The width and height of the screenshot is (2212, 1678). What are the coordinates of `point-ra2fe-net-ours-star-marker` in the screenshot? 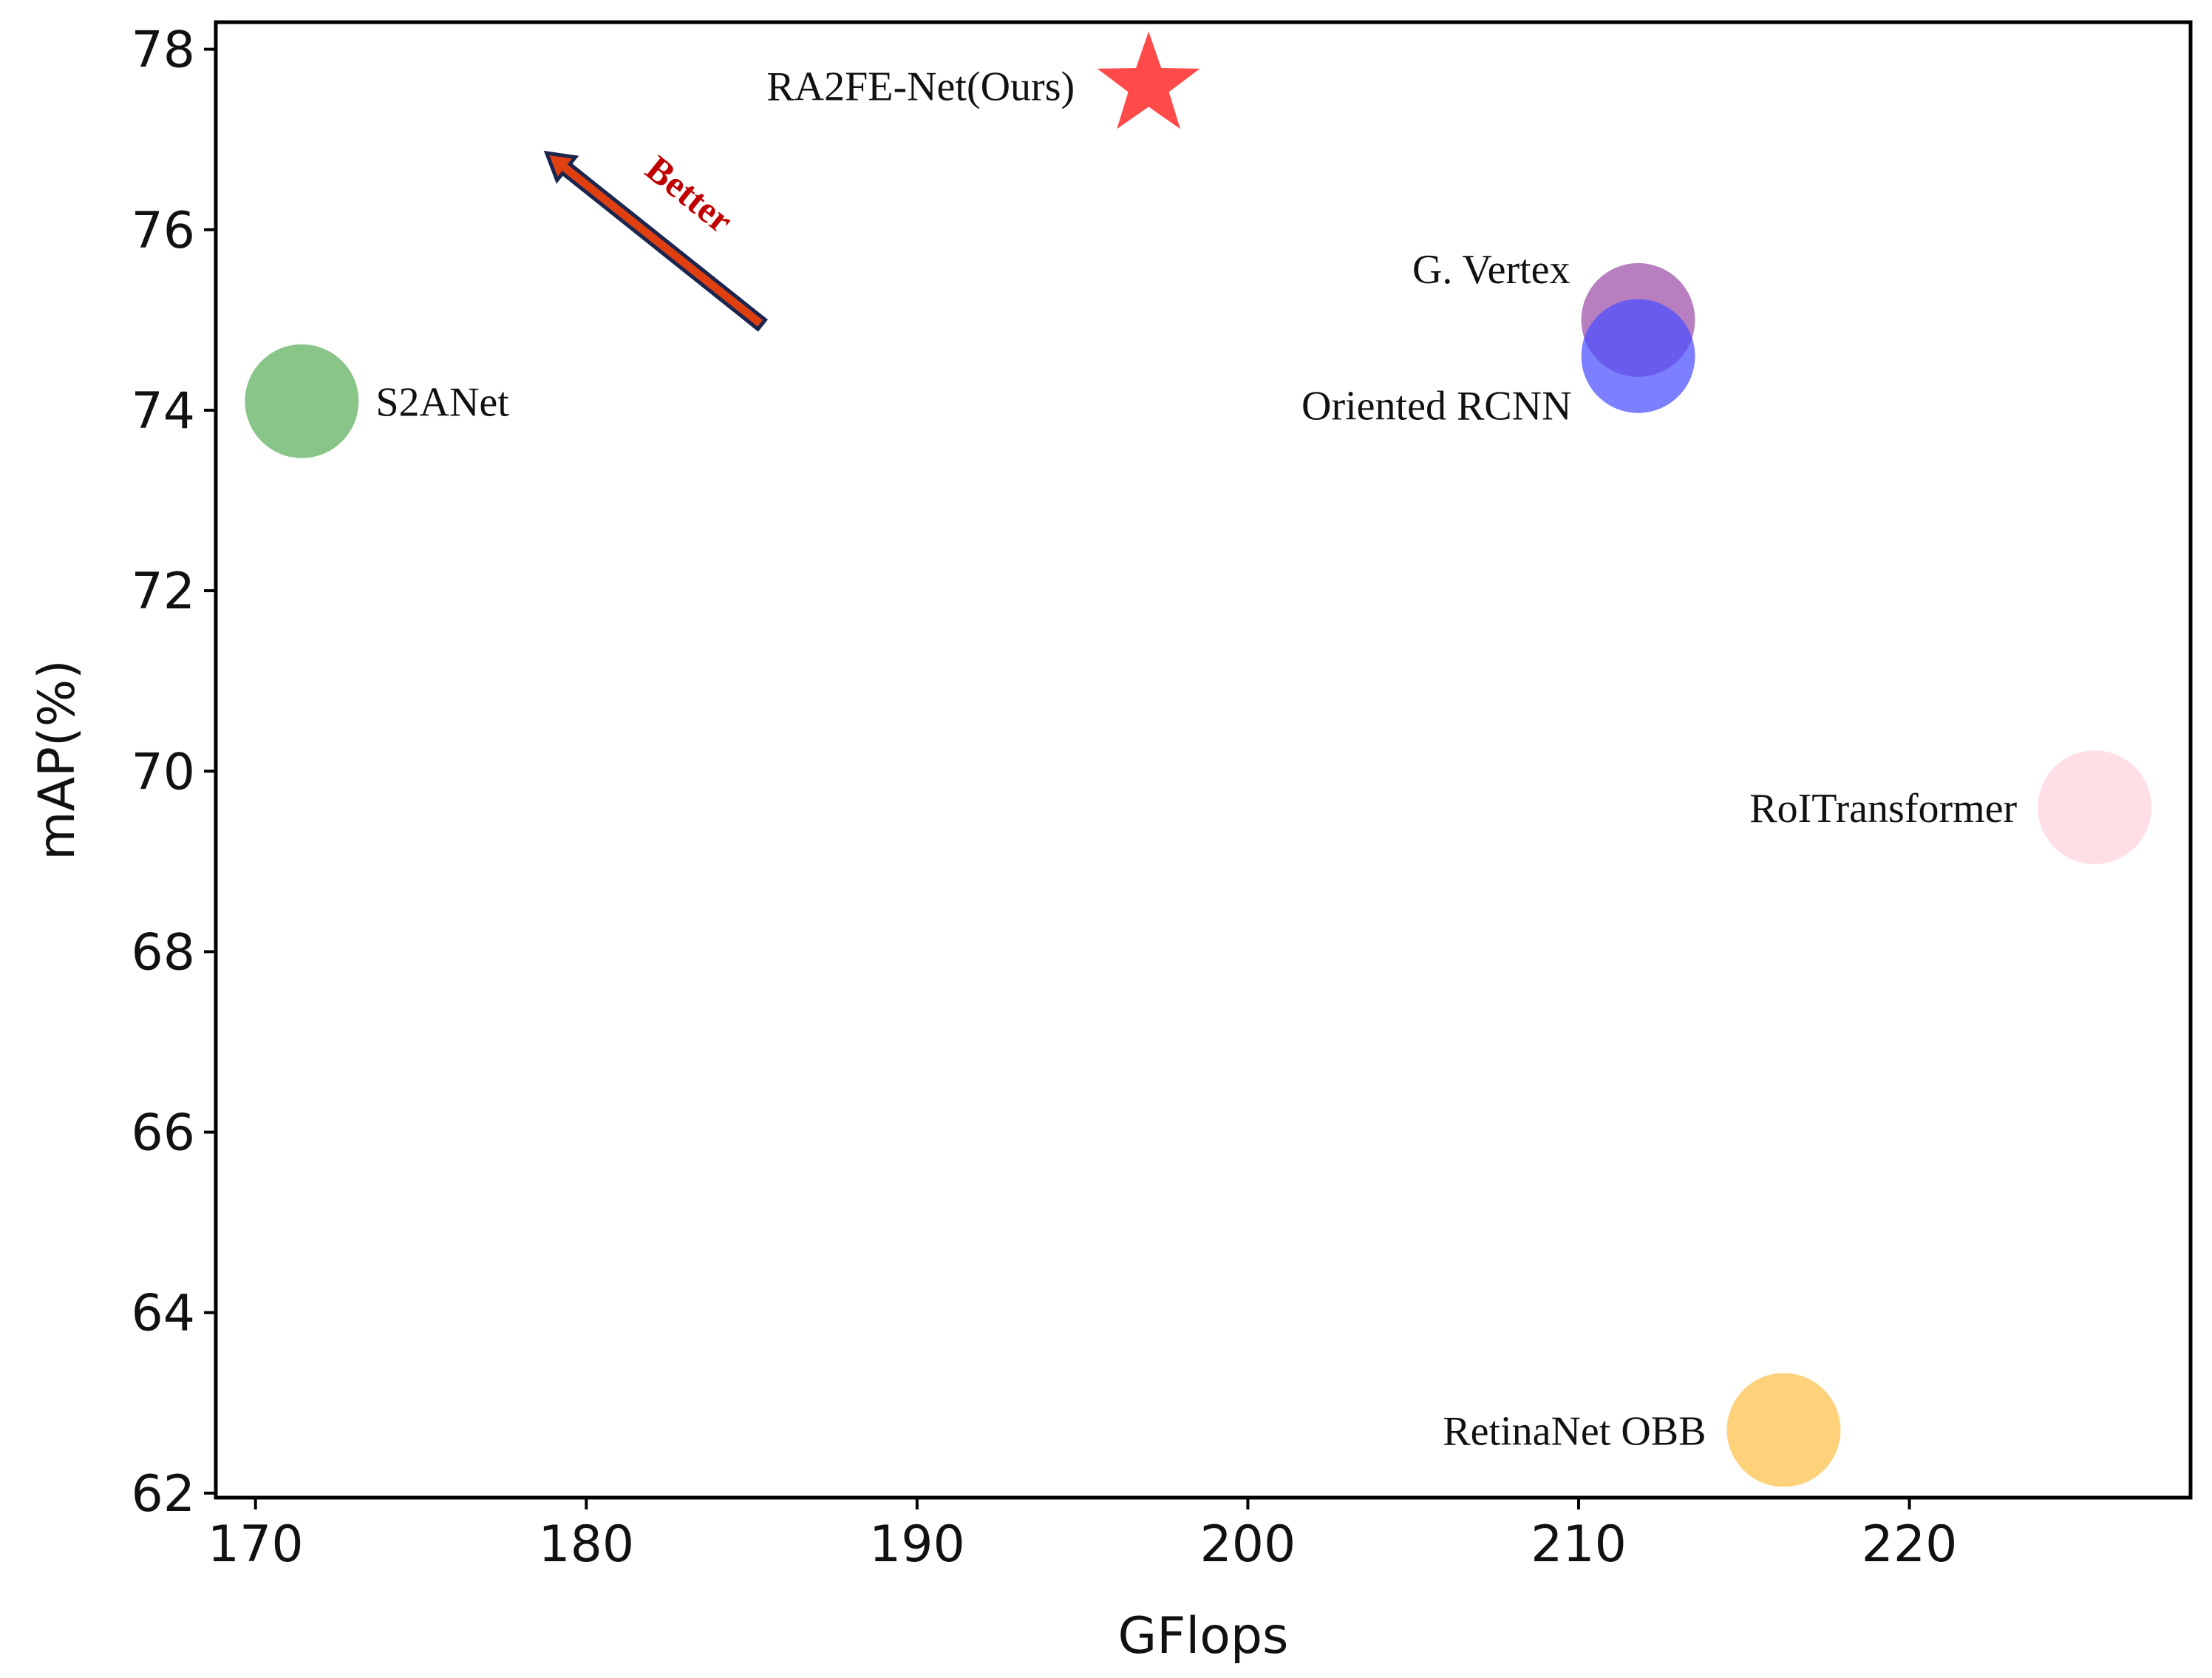 It's located at (1148, 80).